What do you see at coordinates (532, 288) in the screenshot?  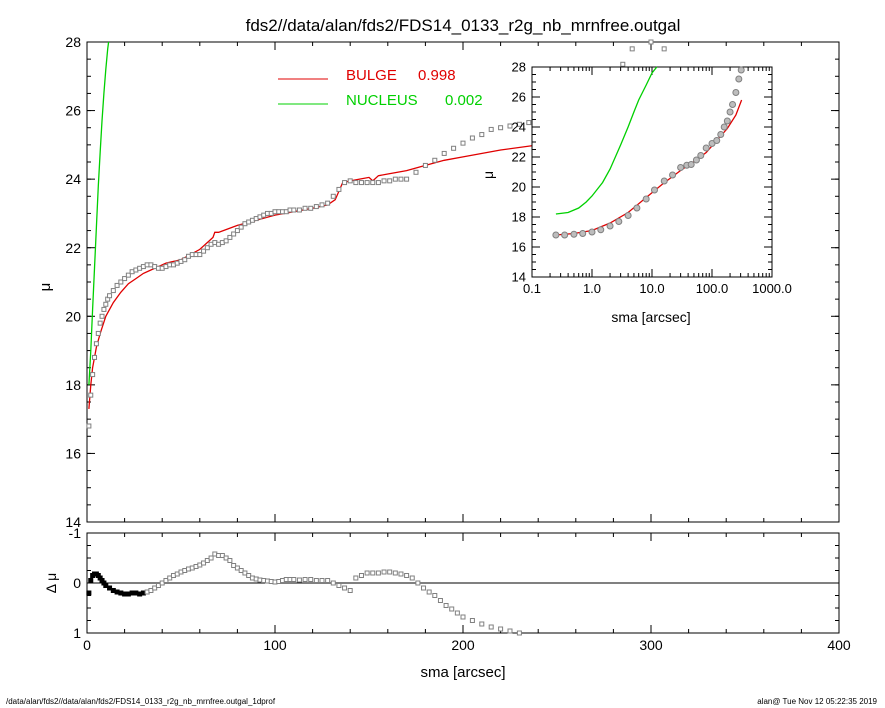 I see `inset-x-tick-label: 0.1` at bounding box center [532, 288].